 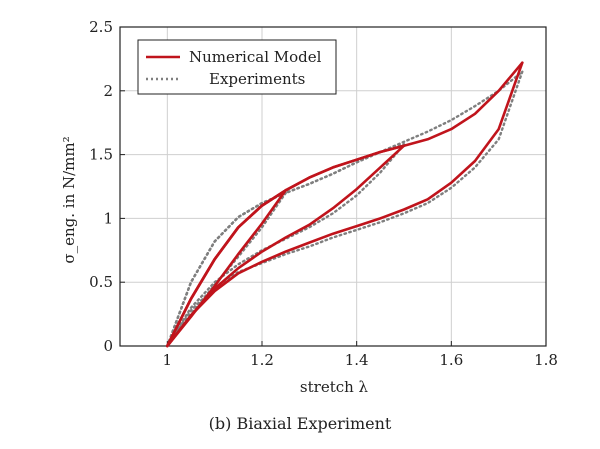 I want to click on y-axis-ticks: 0 0.5 1 1.5 2 2.5, so click(x=107, y=186).